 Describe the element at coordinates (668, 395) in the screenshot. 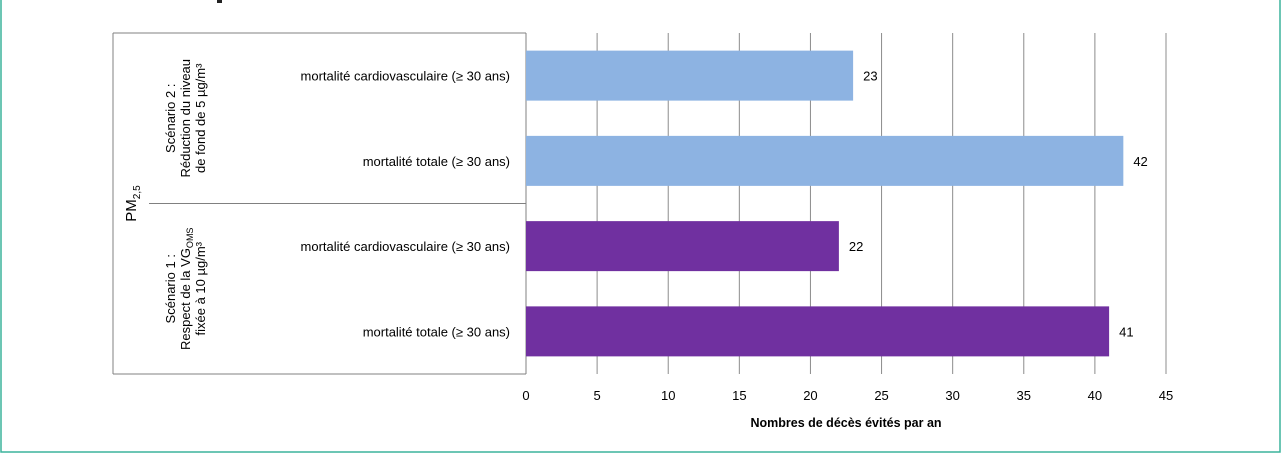

I see `x-tick-label: 10` at that location.